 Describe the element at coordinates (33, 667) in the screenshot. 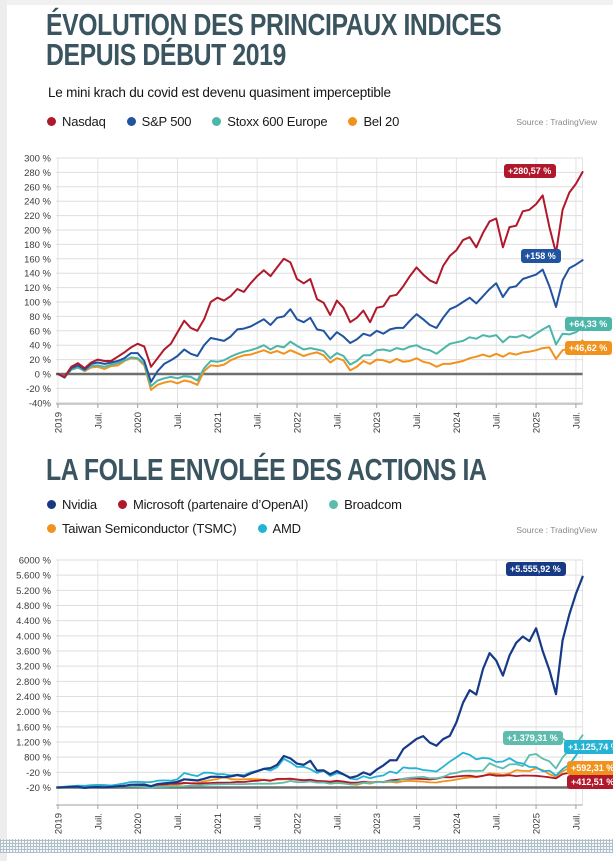

I see `y-axis-tick-label: 3.200 %` at that location.